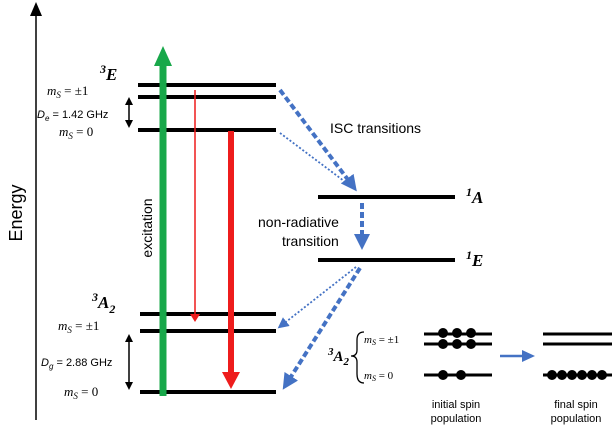 This screenshot has height=426, width=612. What do you see at coordinates (381, 340) in the screenshot?
I see `inset-ms-pm1-label: mS = ±1` at bounding box center [381, 340].